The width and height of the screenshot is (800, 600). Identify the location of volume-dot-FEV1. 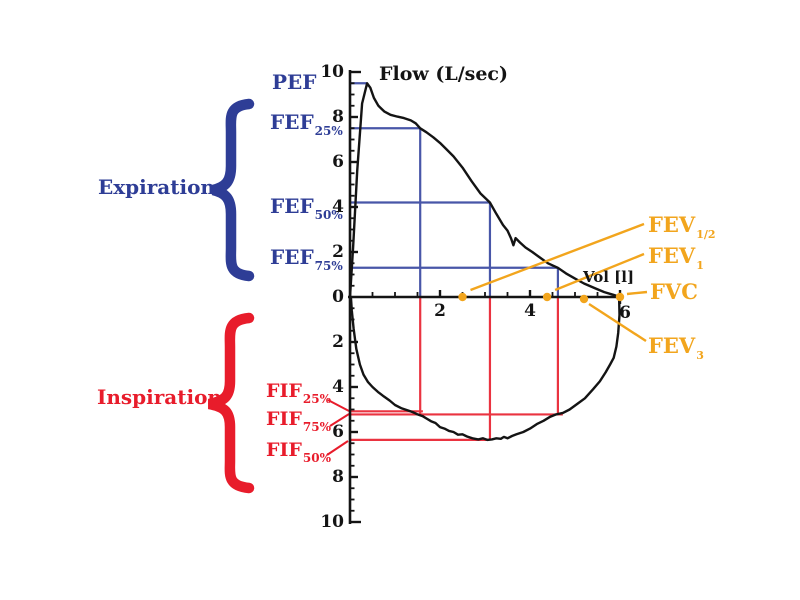
(547, 297).